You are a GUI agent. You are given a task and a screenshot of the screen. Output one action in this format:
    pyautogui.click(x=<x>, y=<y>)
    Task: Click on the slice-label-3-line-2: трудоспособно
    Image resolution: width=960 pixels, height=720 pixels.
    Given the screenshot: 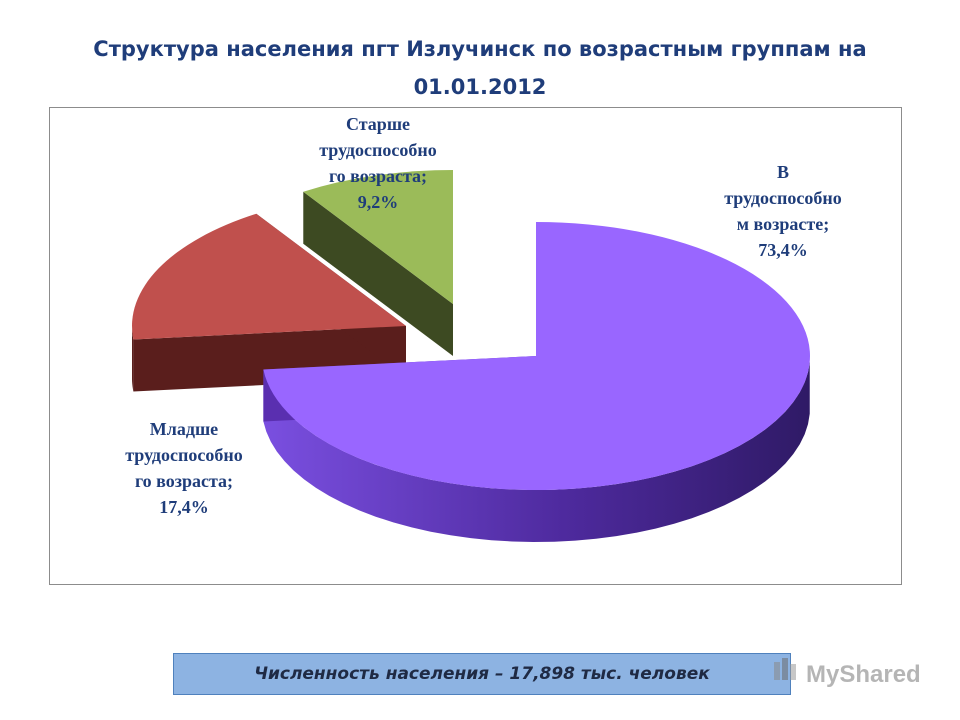 What is the action you would take?
    pyautogui.click(x=378, y=150)
    